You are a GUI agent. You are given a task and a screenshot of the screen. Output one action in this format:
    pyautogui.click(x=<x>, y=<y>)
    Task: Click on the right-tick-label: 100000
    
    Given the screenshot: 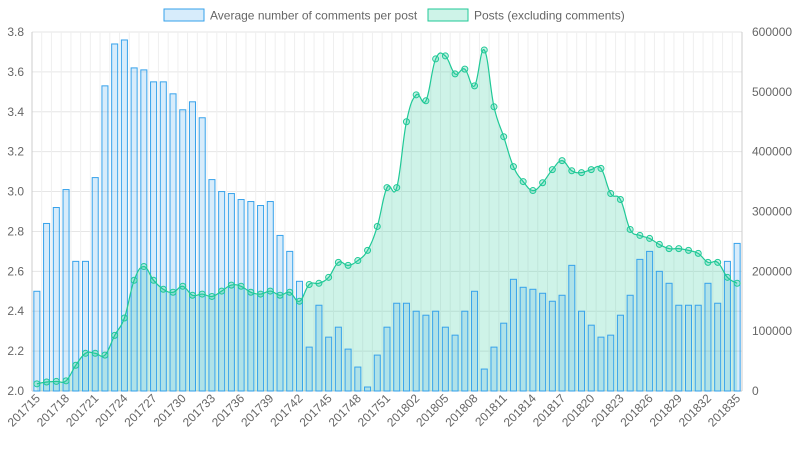 What is the action you would take?
    pyautogui.click(x=772, y=331)
    